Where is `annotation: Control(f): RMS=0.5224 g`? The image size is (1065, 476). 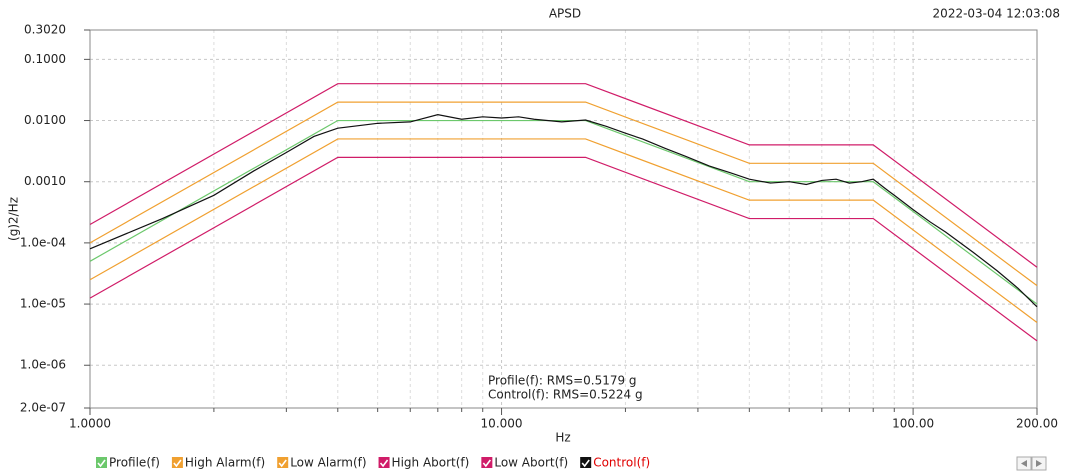
annotation: Control(f): RMS=0.5224 g is located at coordinates (565, 395).